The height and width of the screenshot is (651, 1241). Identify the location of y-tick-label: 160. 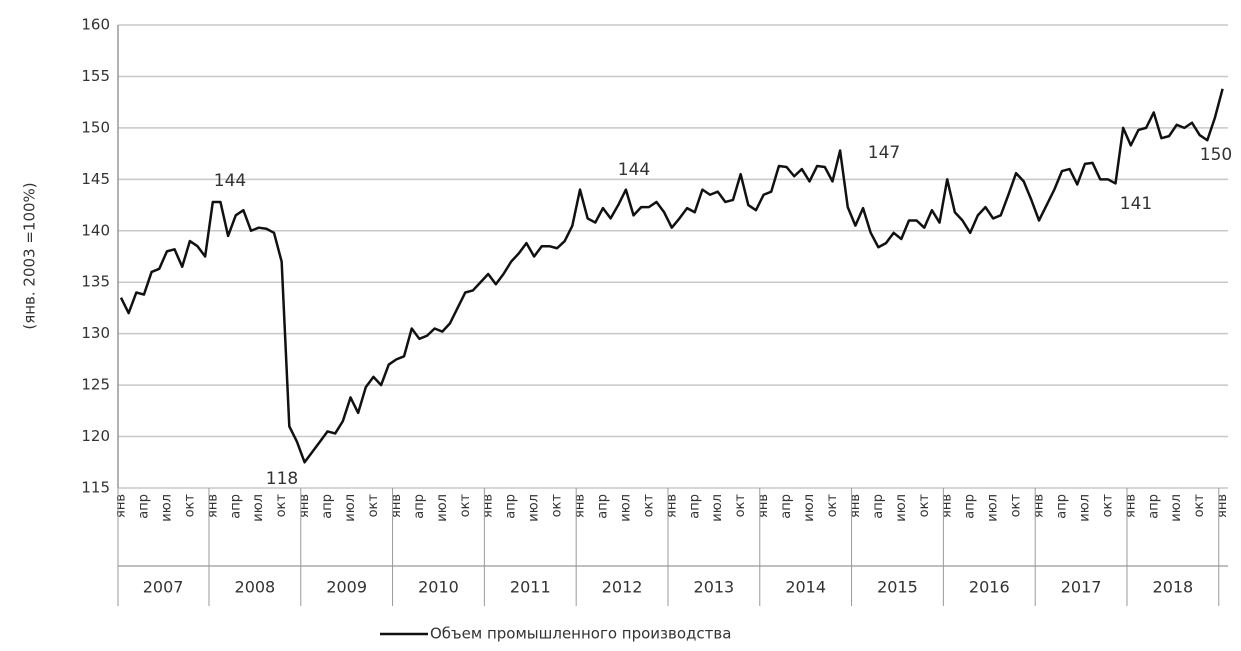
(95, 25).